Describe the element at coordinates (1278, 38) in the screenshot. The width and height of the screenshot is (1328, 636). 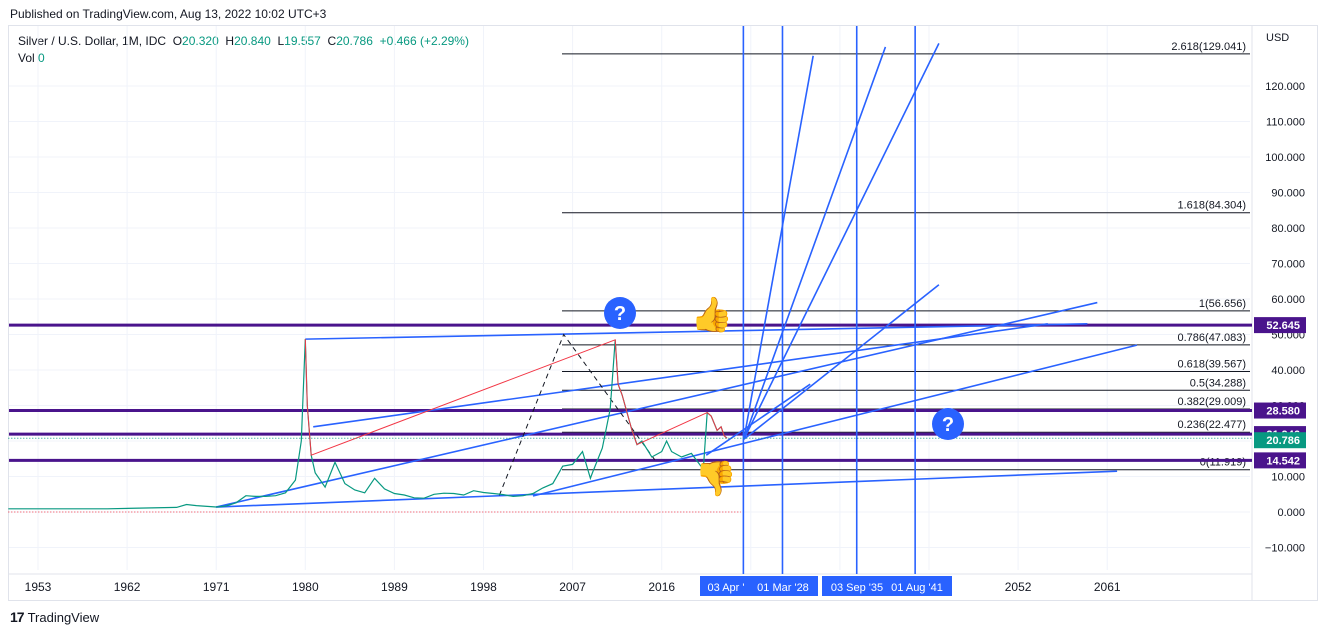
I see `currency-label: USD` at that location.